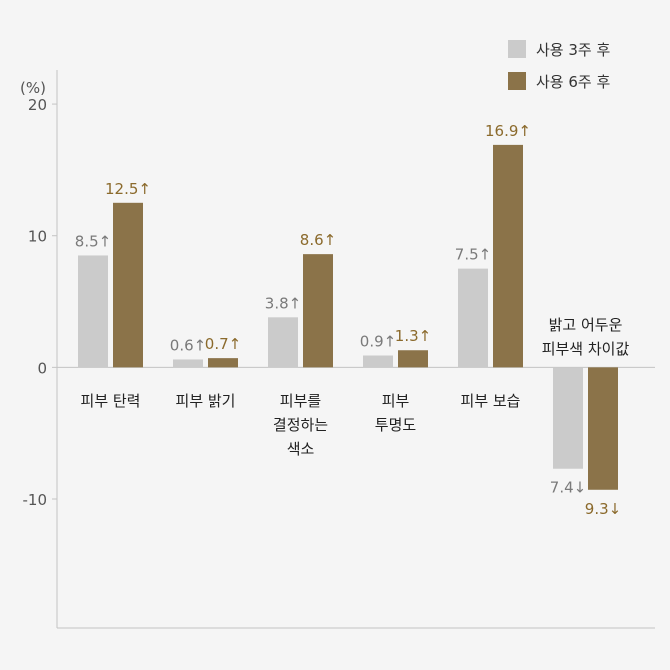 This screenshot has height=670, width=670. Describe the element at coordinates (206, 401) in the screenshot. I see `category-label: 피부 밝기` at that location.